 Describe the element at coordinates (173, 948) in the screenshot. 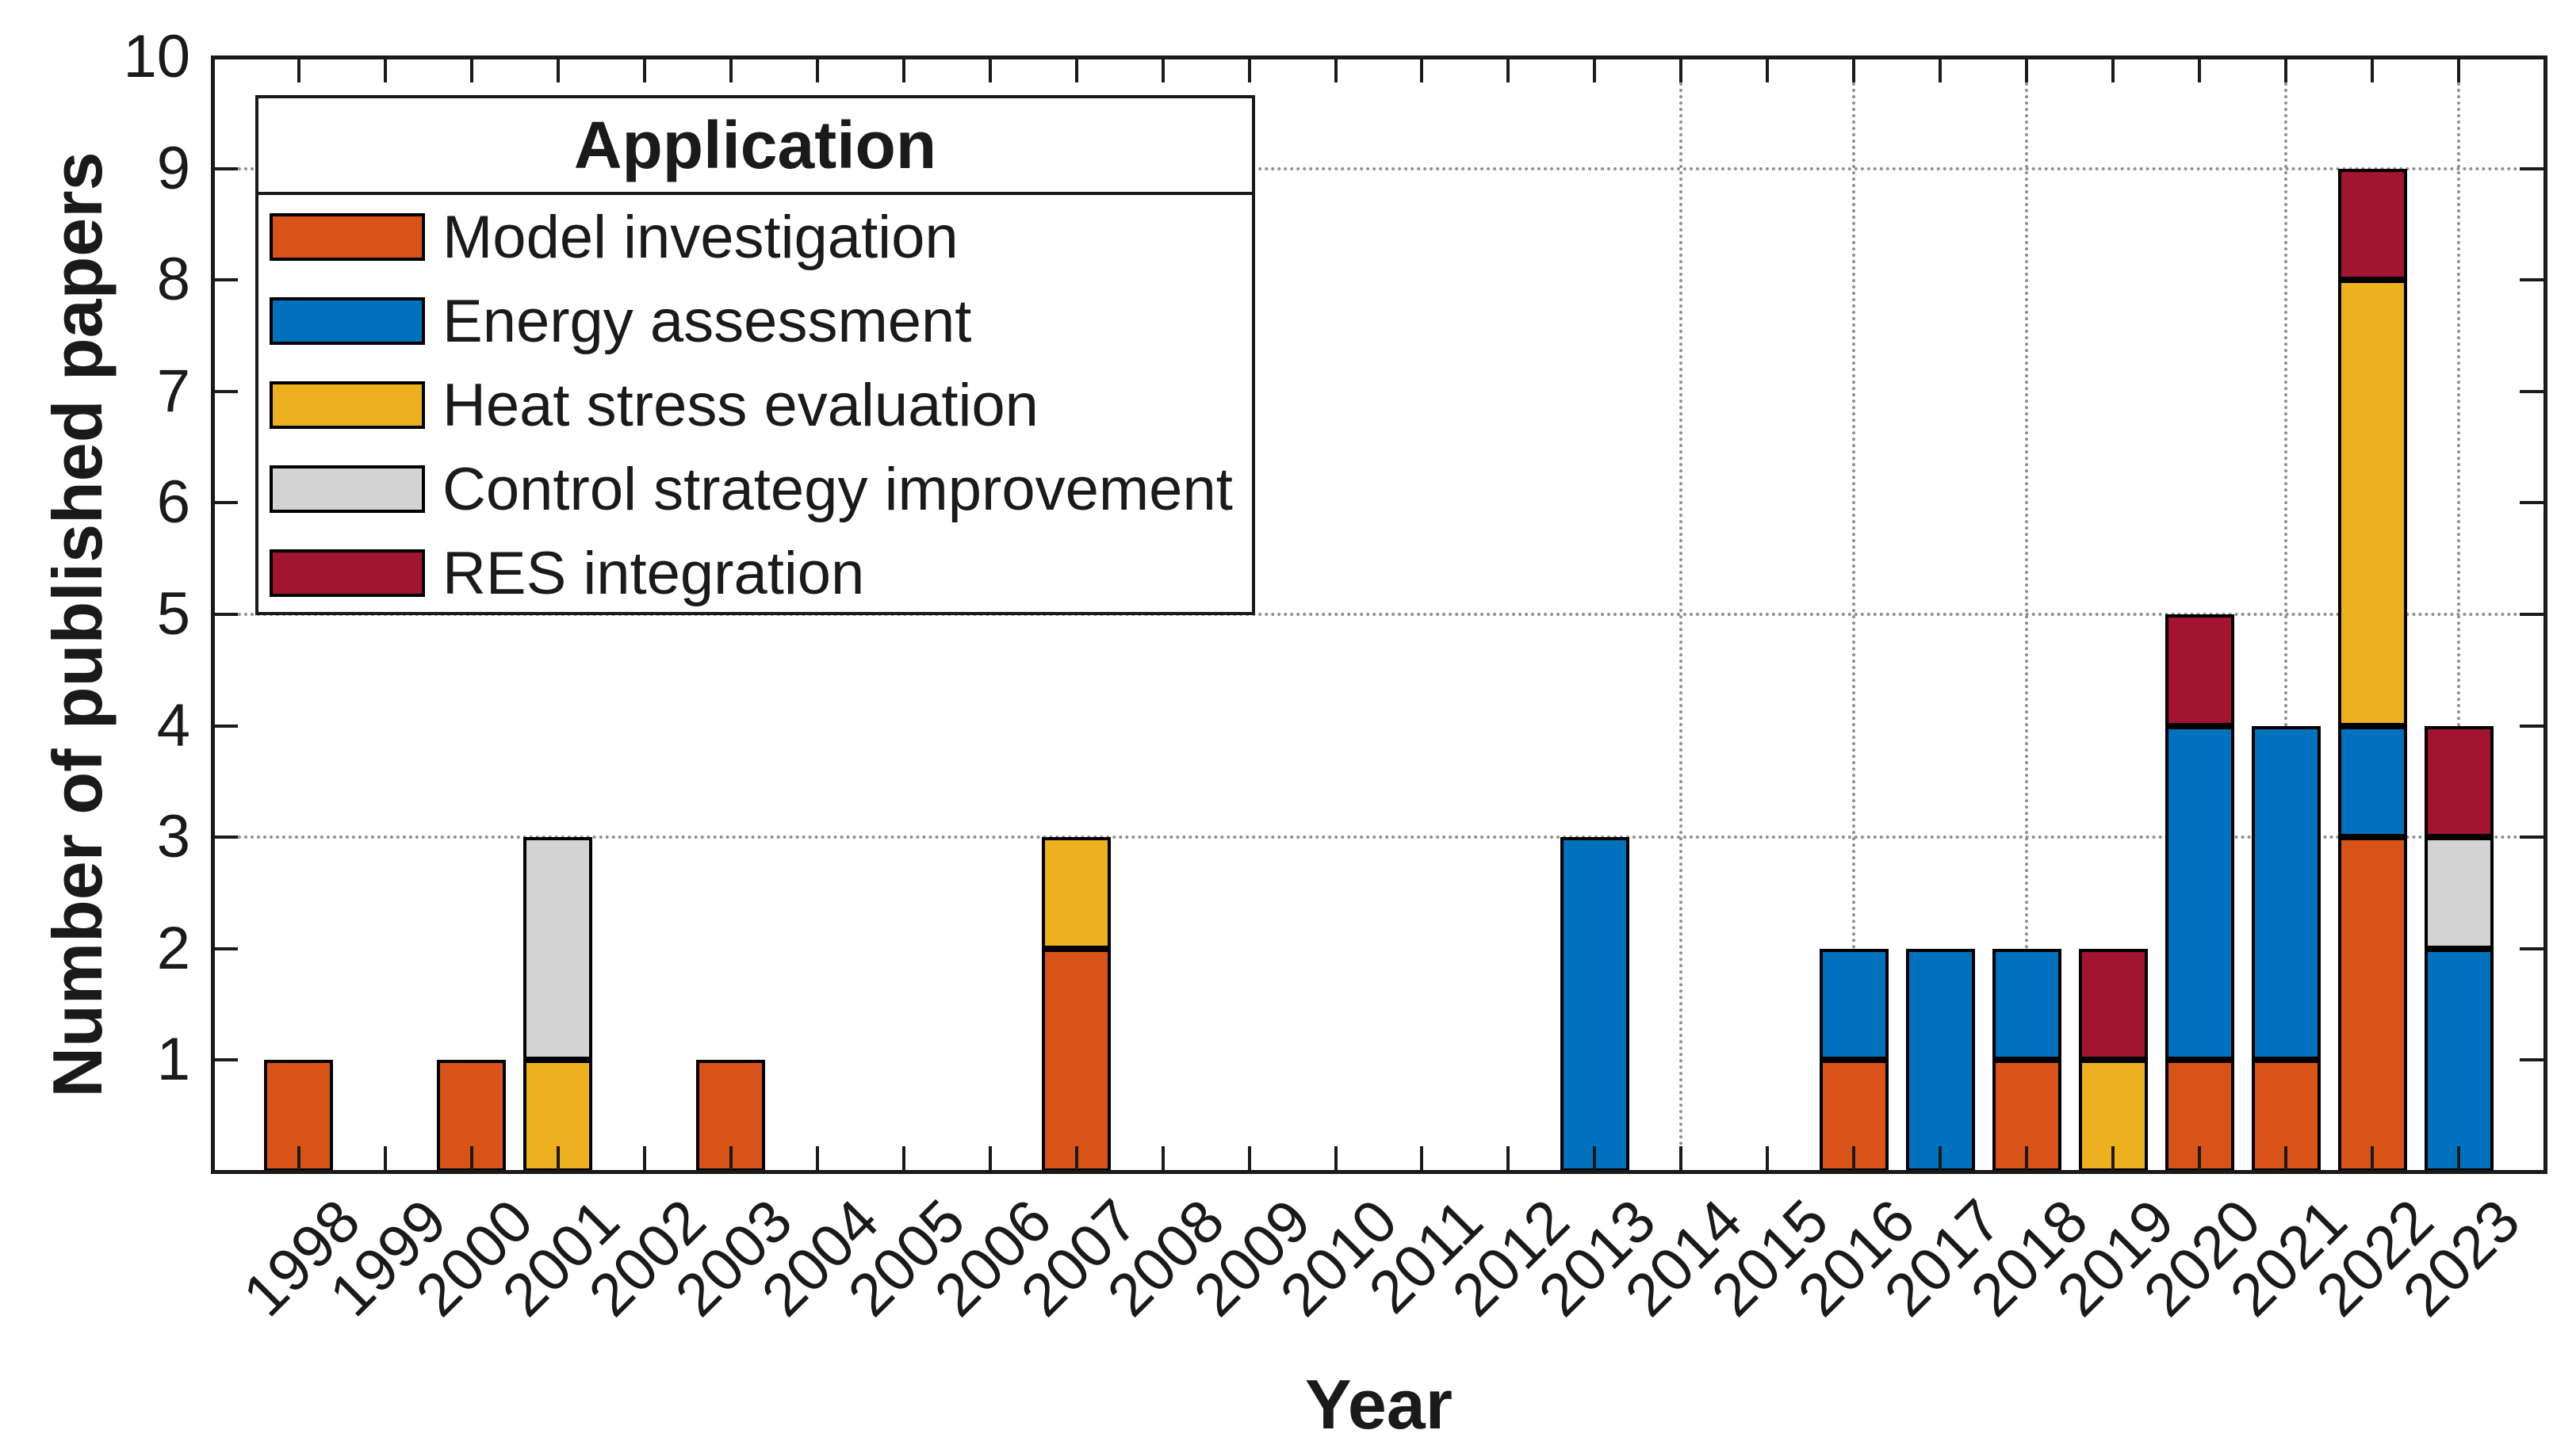

I see `y-tick-label: 2` at that location.